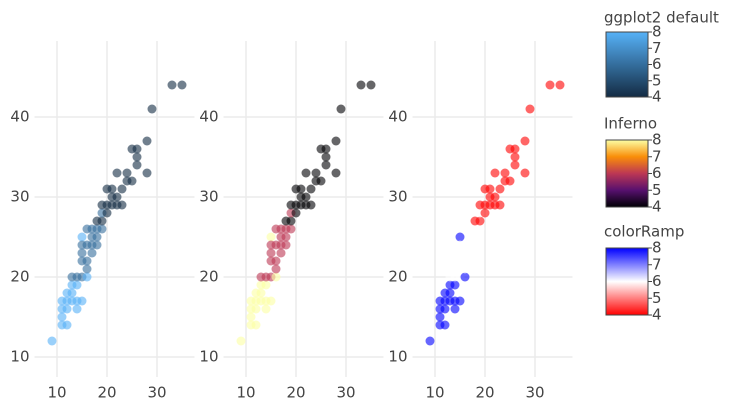 This screenshot has width=739, height=419. I want to click on y-tick-label: 30, so click(208, 197).